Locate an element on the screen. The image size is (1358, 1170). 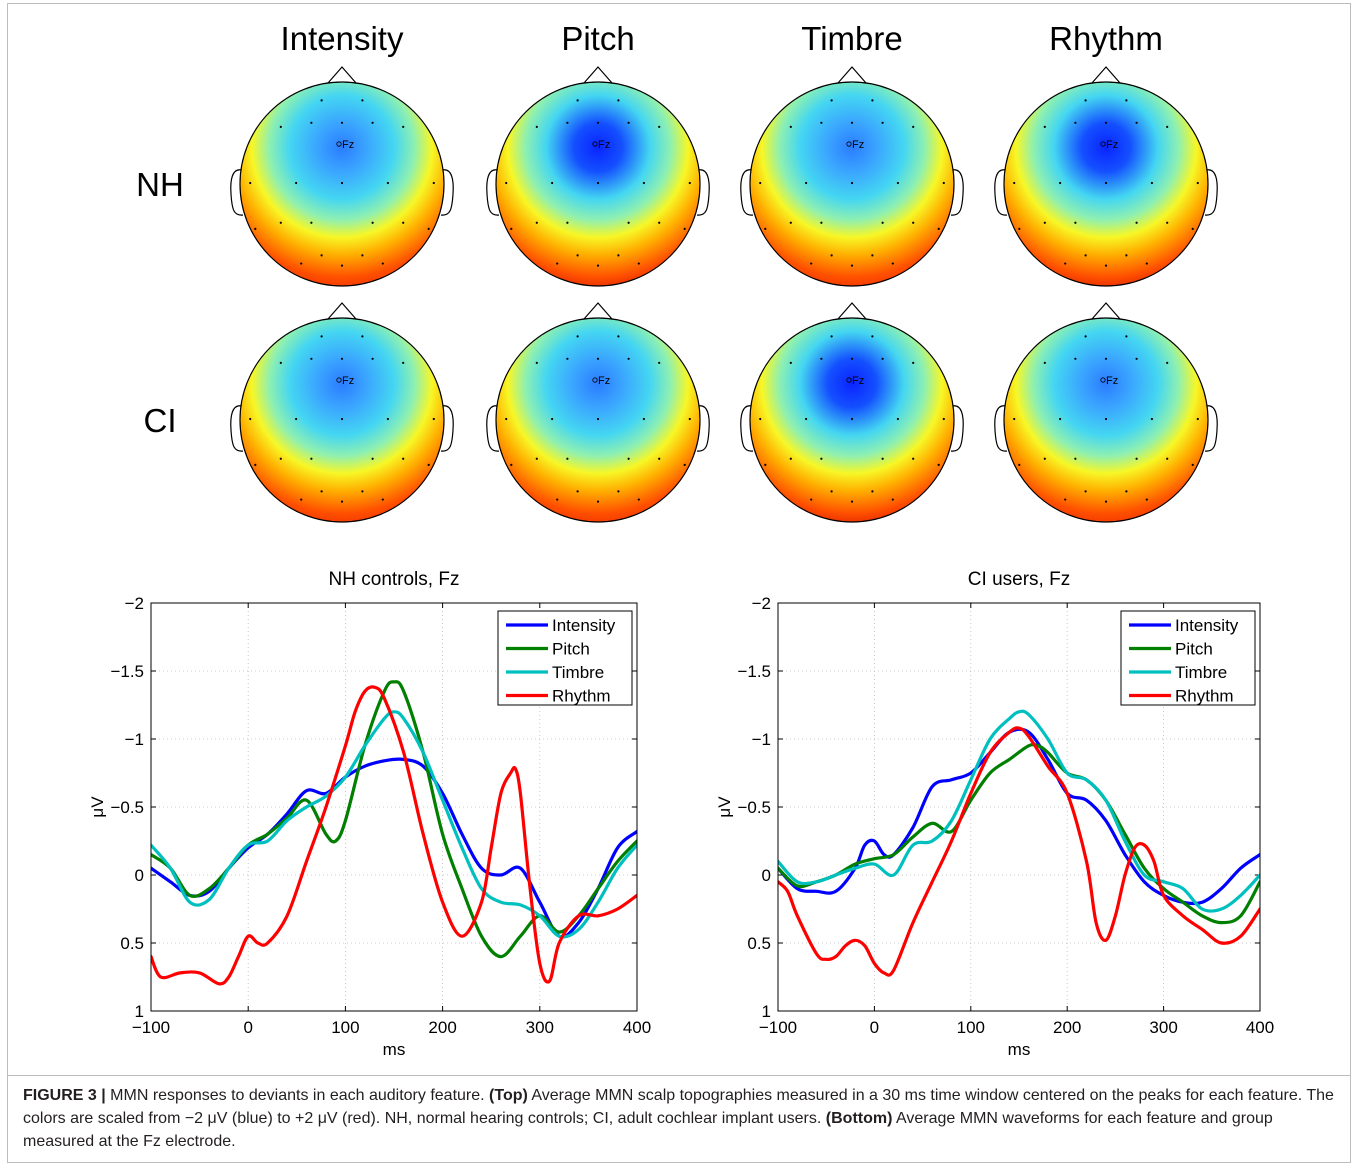
plot-border is located at coordinates (1019, 807).